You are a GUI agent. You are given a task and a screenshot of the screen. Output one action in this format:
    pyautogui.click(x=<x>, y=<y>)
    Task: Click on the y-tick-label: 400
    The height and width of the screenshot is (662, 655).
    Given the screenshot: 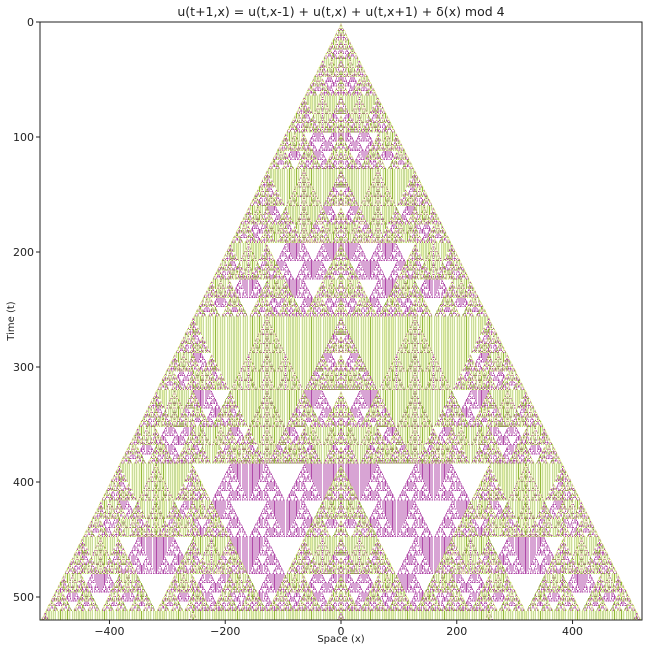 What is the action you would take?
    pyautogui.click(x=23, y=482)
    